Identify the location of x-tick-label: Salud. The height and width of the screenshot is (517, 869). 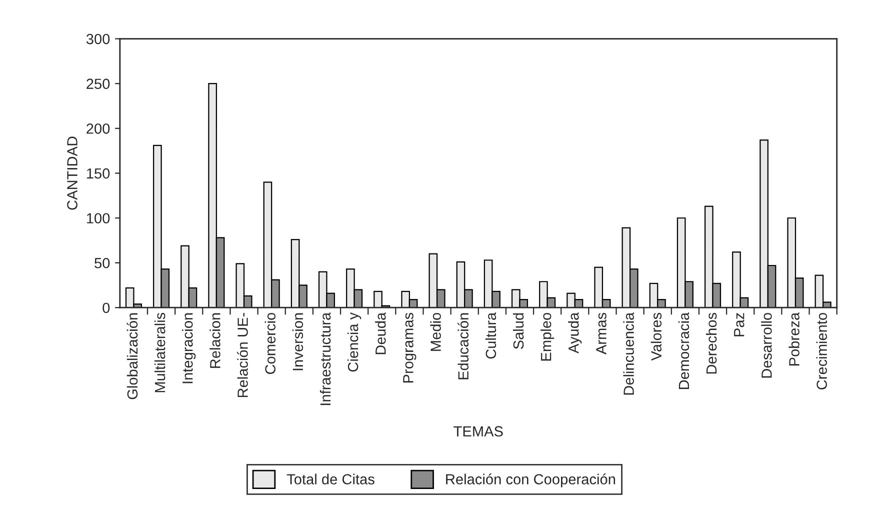
(518, 331).